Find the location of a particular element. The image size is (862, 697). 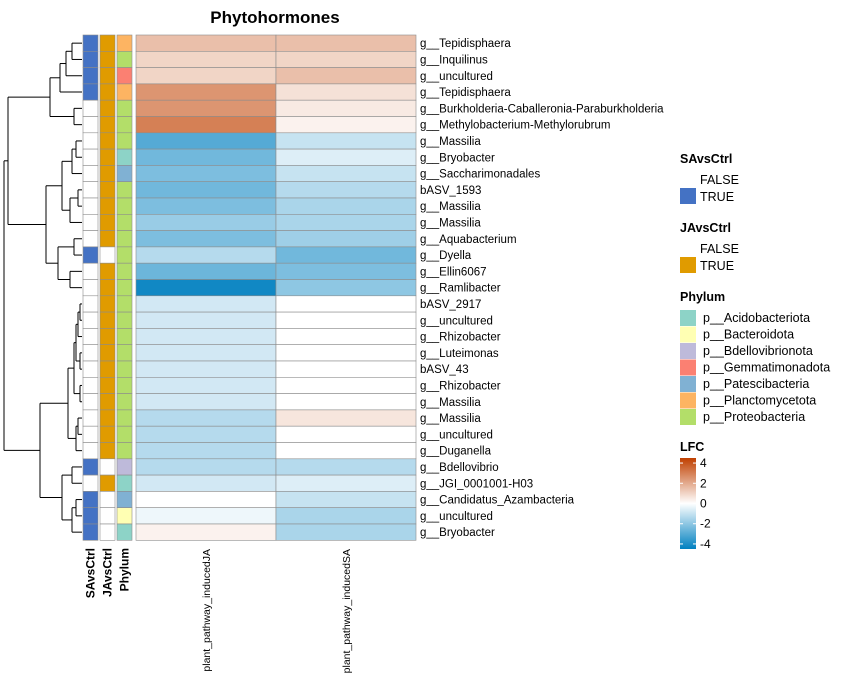

annotation-label: JAvsCtrl is located at coordinates (108, 572).